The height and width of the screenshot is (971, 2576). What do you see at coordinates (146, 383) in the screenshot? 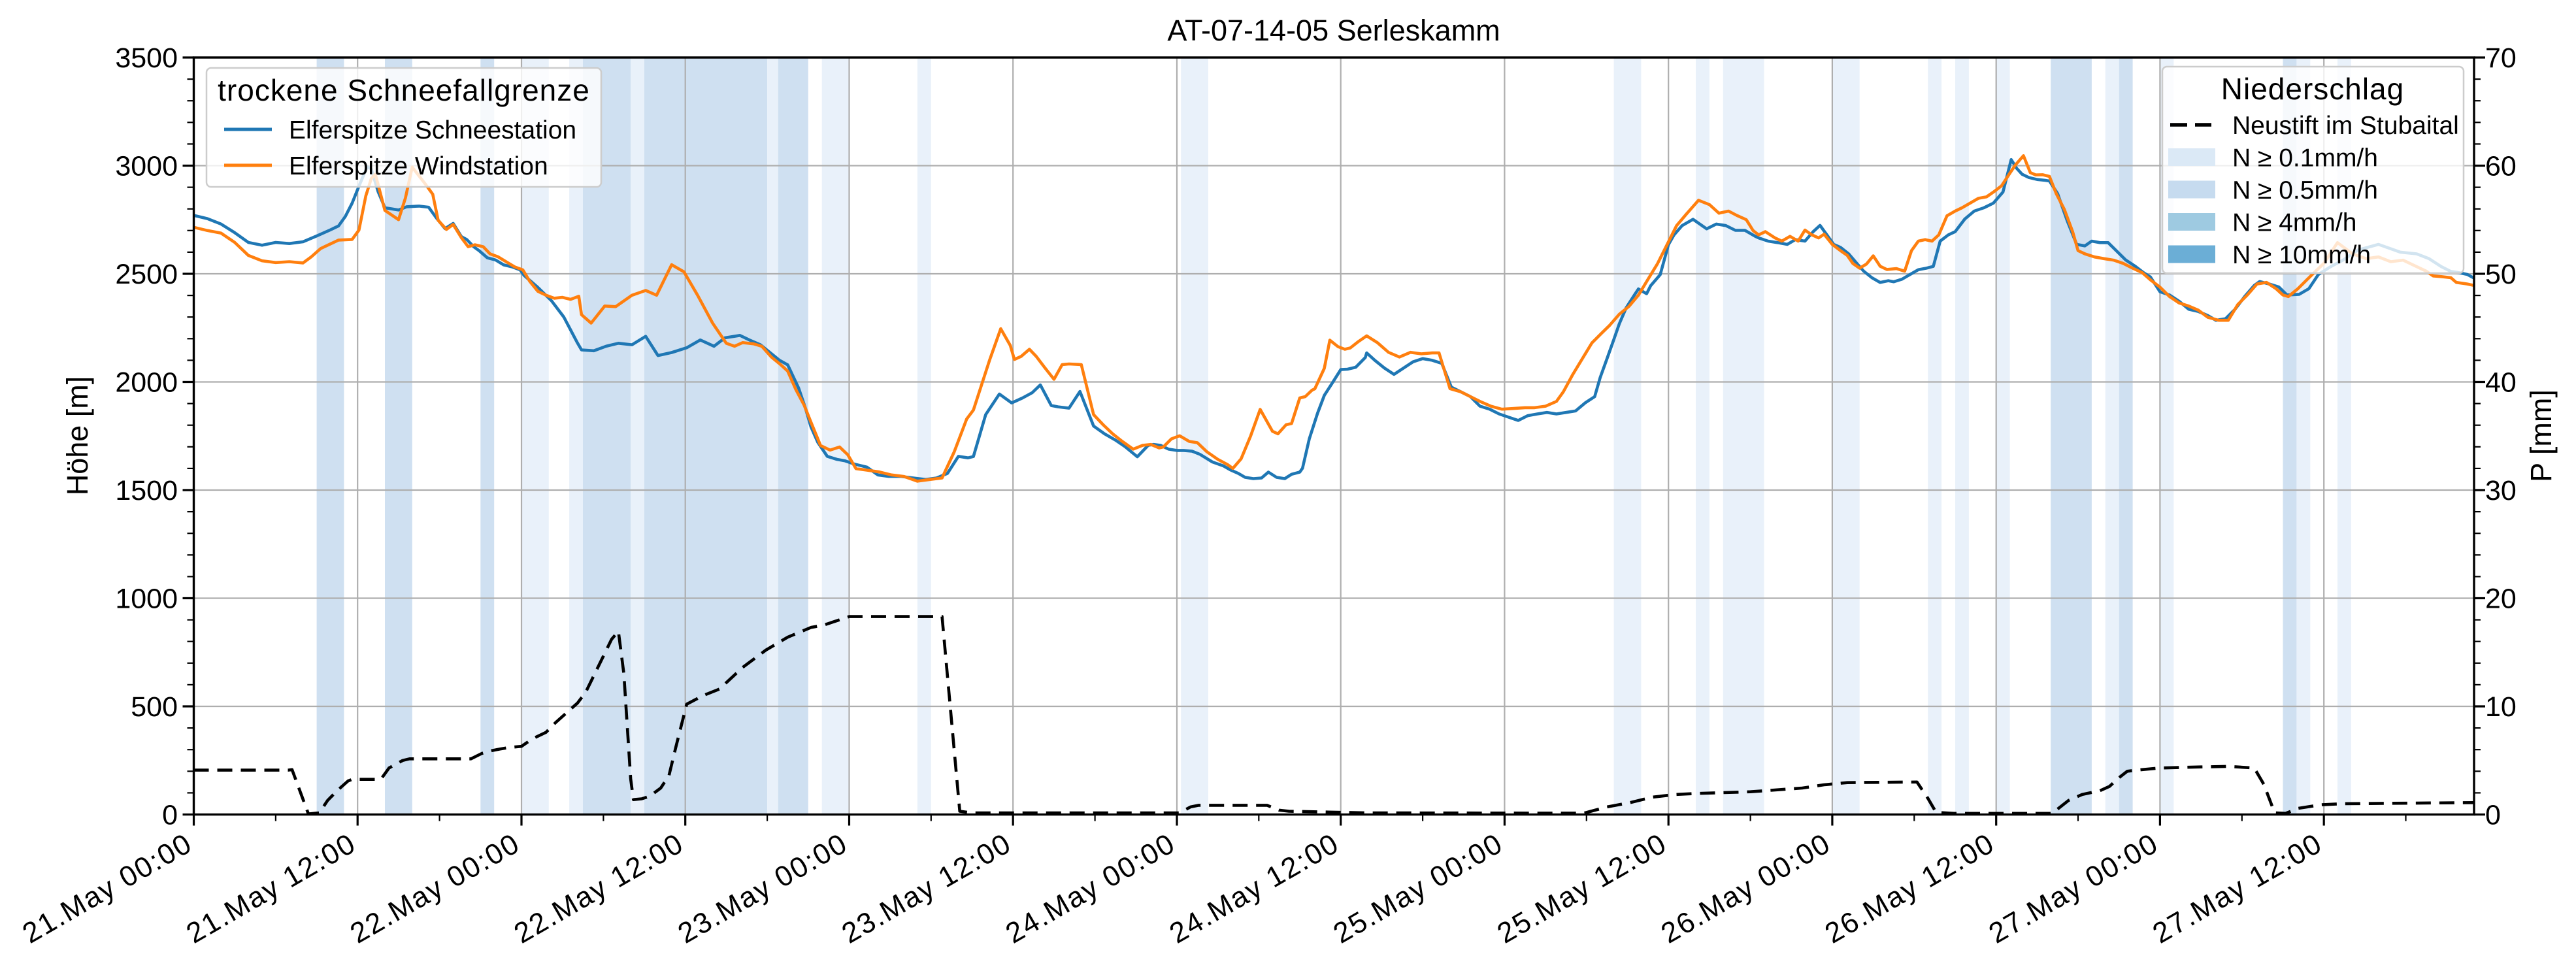
I see `svg-text: 2000` at bounding box center [146, 383].